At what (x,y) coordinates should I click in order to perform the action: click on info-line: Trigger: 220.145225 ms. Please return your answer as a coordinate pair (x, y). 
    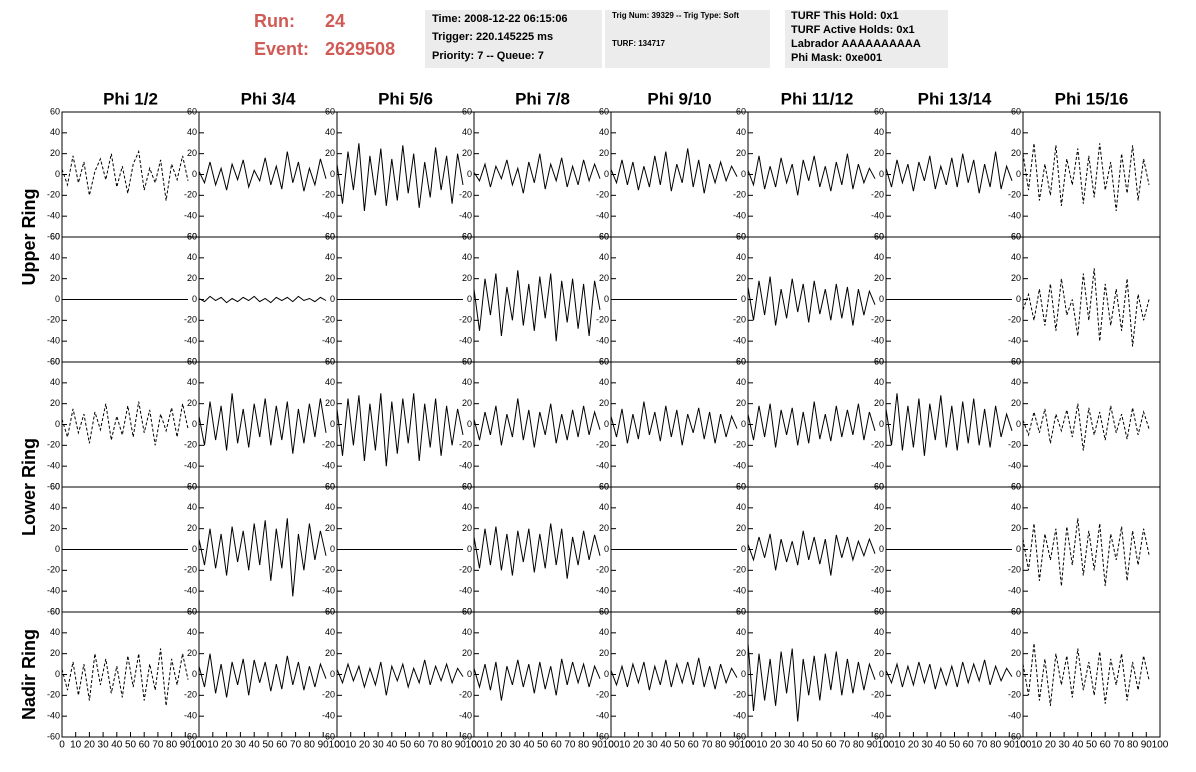
    Looking at the image, I should click on (492, 37).